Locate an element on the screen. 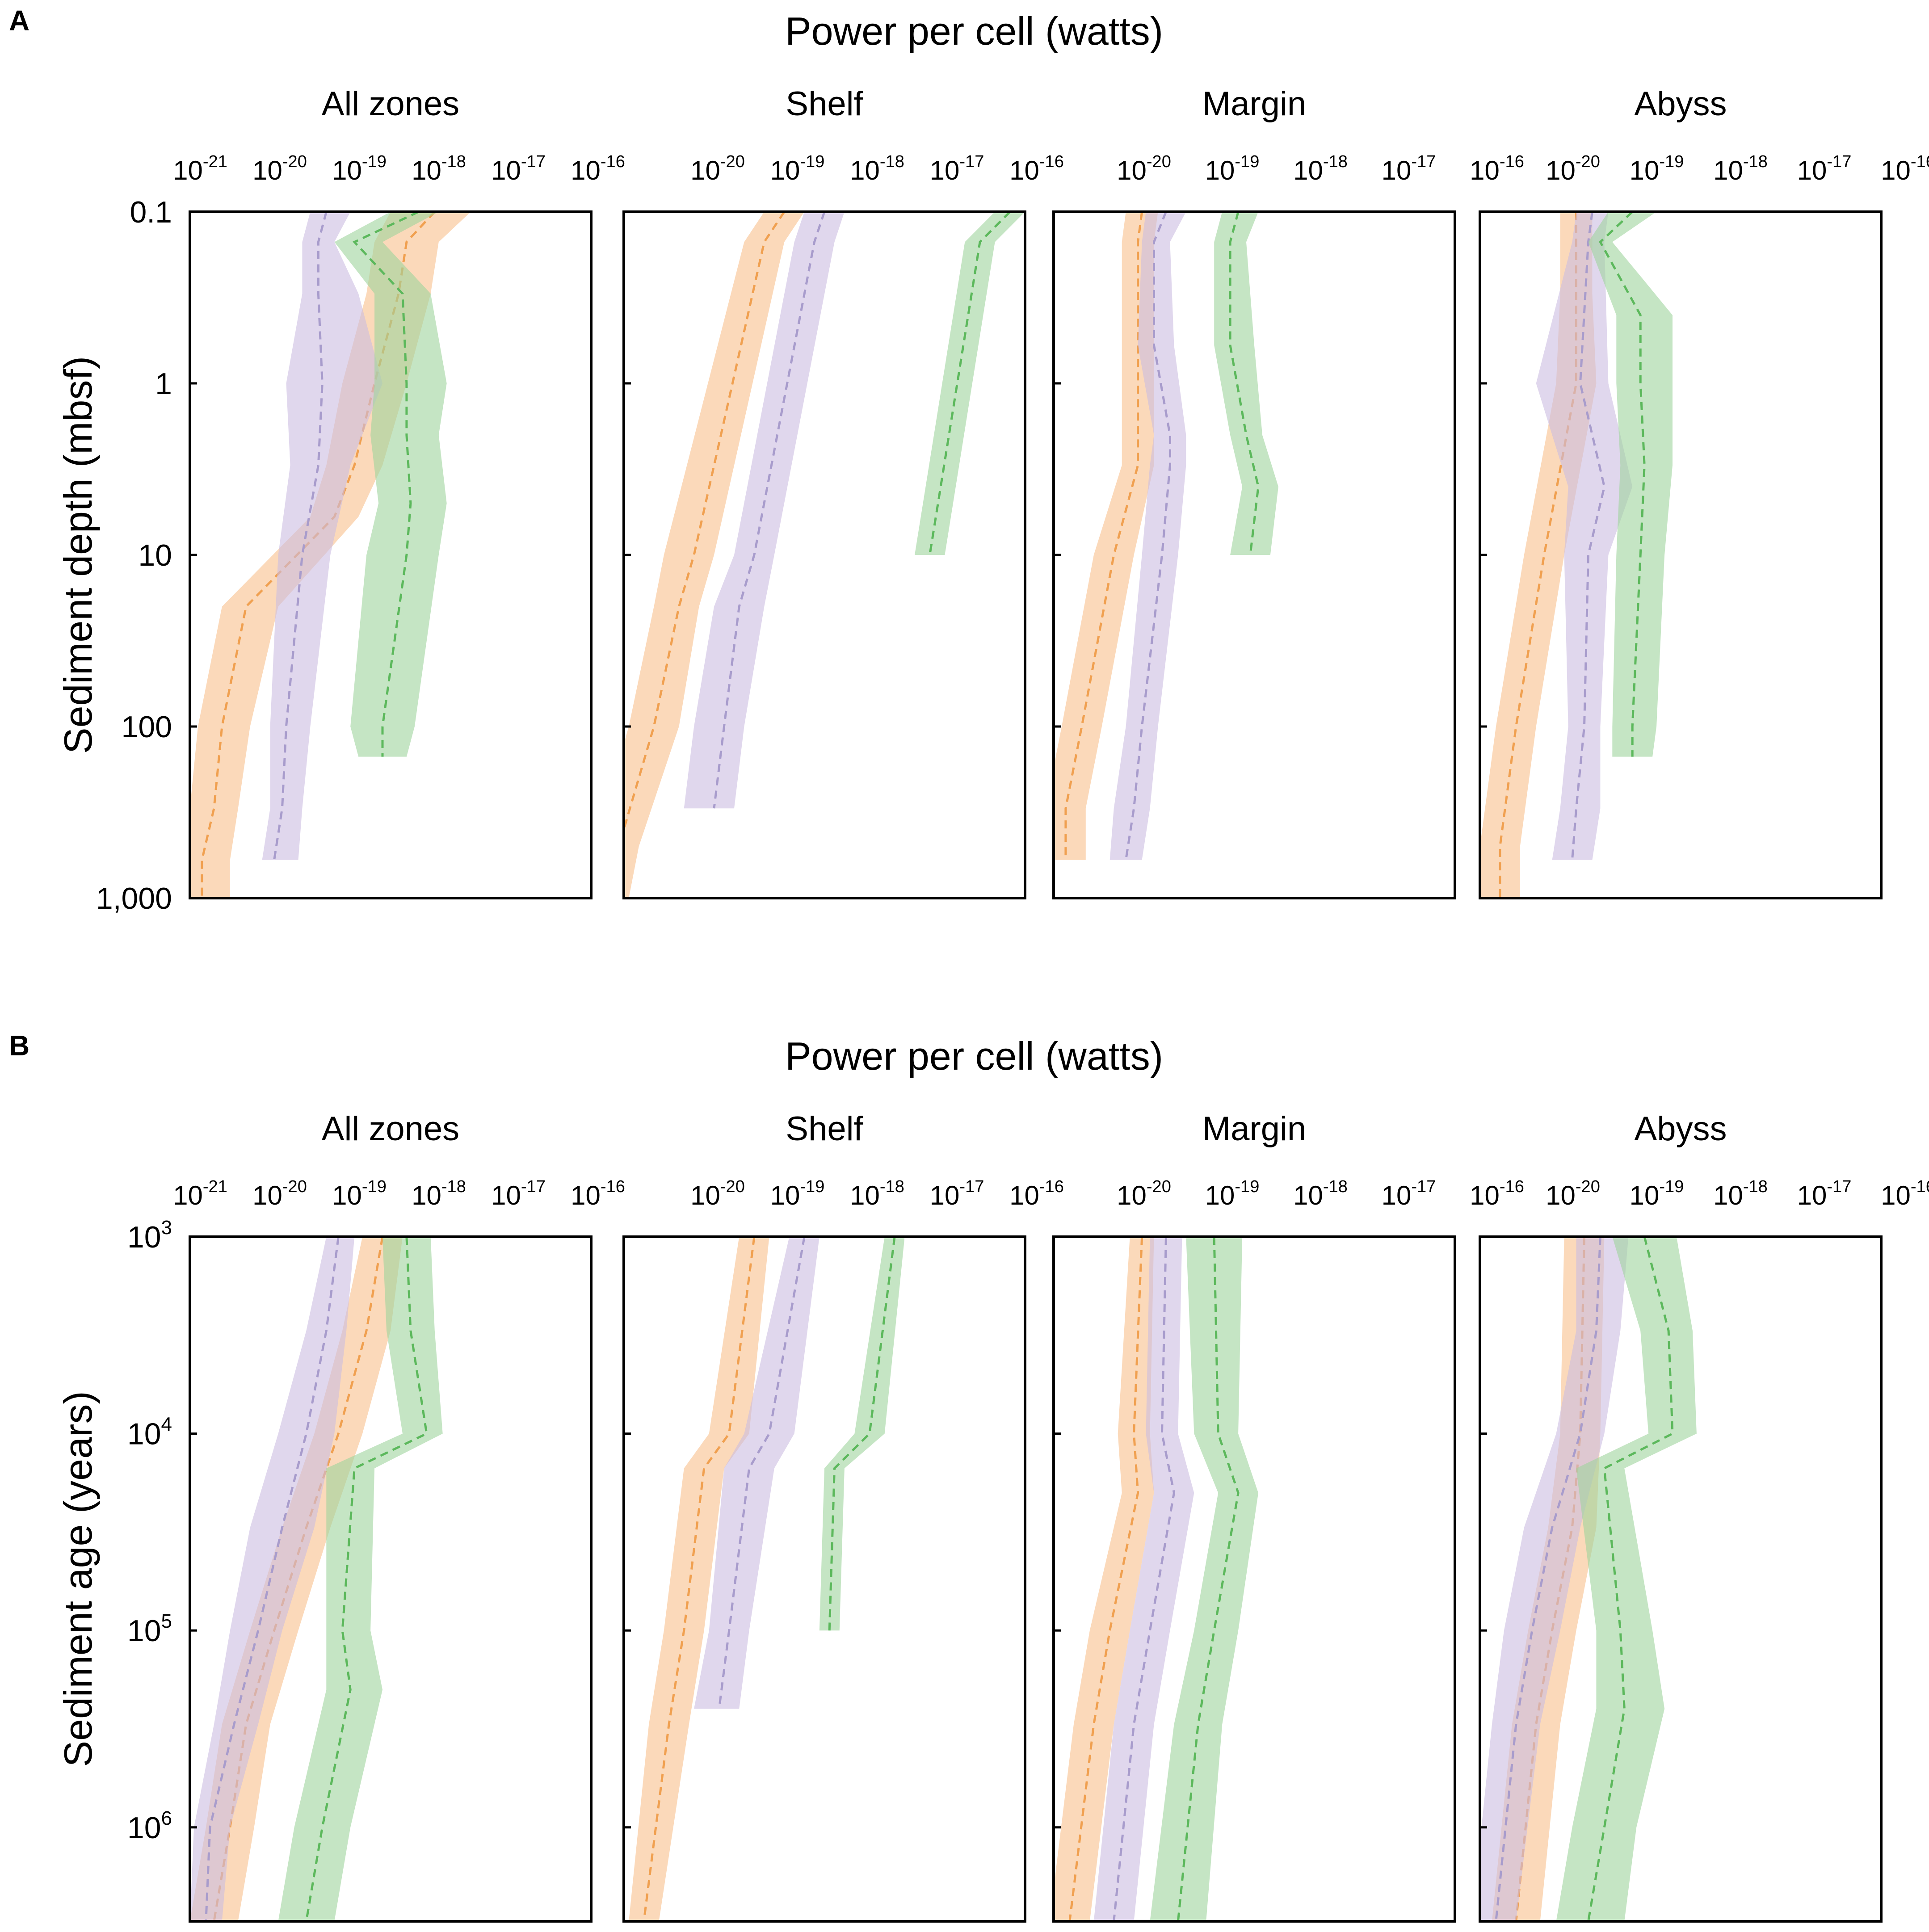 The image size is (1929, 1932). y-tick-label: 100 is located at coordinates (147, 727).